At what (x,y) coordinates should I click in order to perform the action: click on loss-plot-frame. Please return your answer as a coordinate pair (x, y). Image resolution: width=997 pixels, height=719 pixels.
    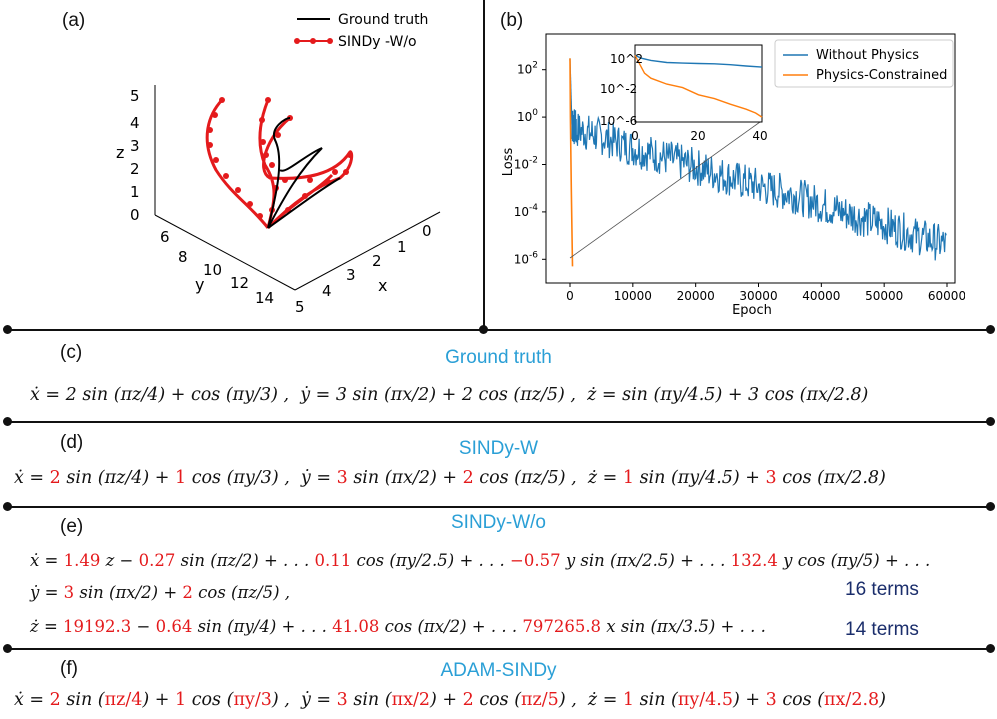
    Looking at the image, I should click on (750, 158).